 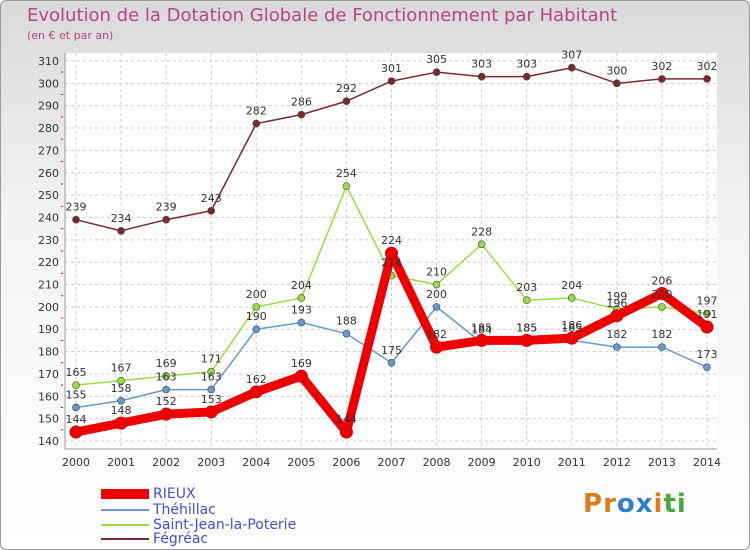 I want to click on data-label-3: 191, so click(x=707, y=314).